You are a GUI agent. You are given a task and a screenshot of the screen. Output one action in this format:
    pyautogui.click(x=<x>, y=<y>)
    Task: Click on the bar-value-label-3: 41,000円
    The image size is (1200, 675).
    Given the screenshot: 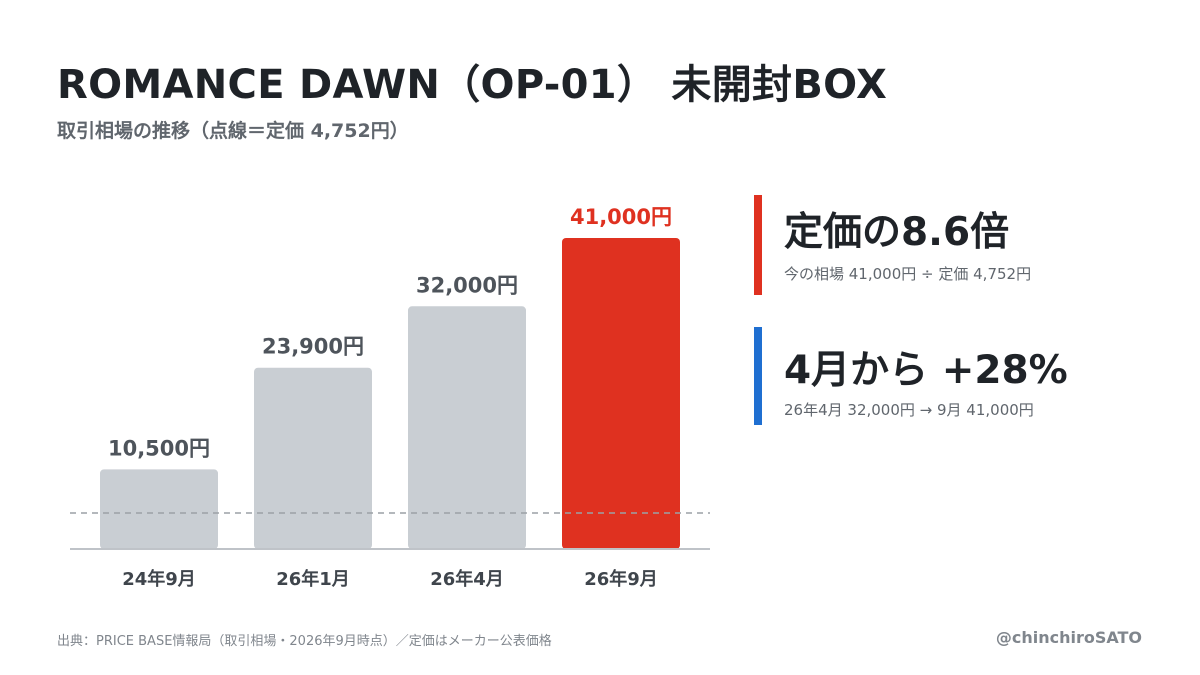 What is the action you would take?
    pyautogui.click(x=621, y=217)
    